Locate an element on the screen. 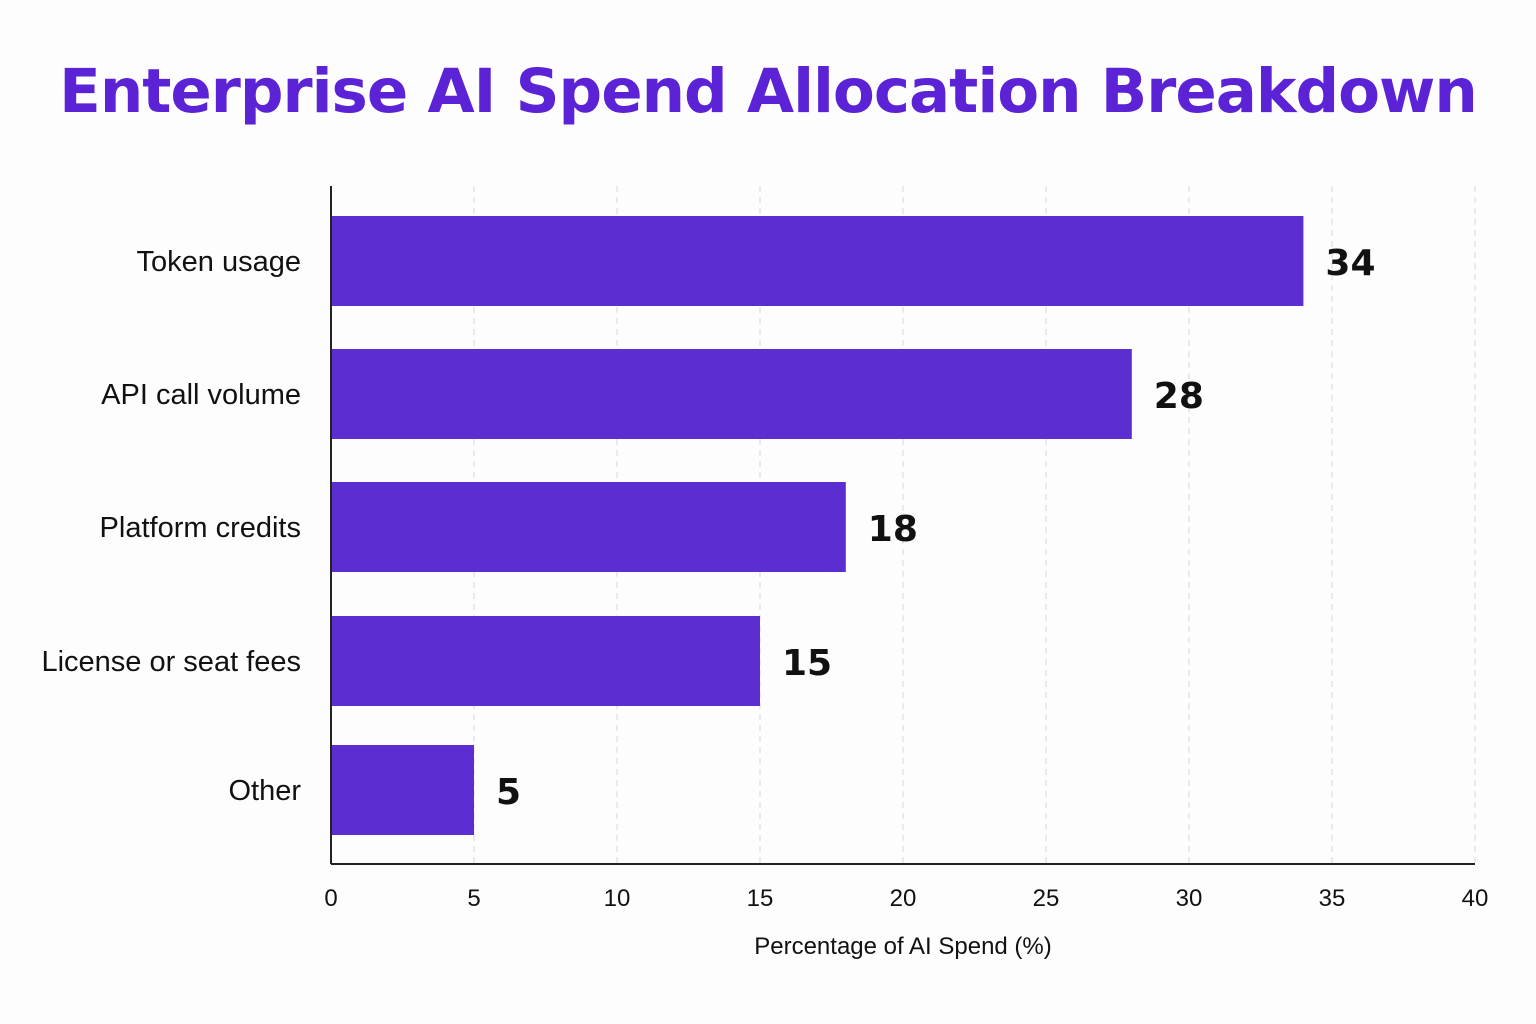  x-tick-label: 10 is located at coordinates (617, 898).